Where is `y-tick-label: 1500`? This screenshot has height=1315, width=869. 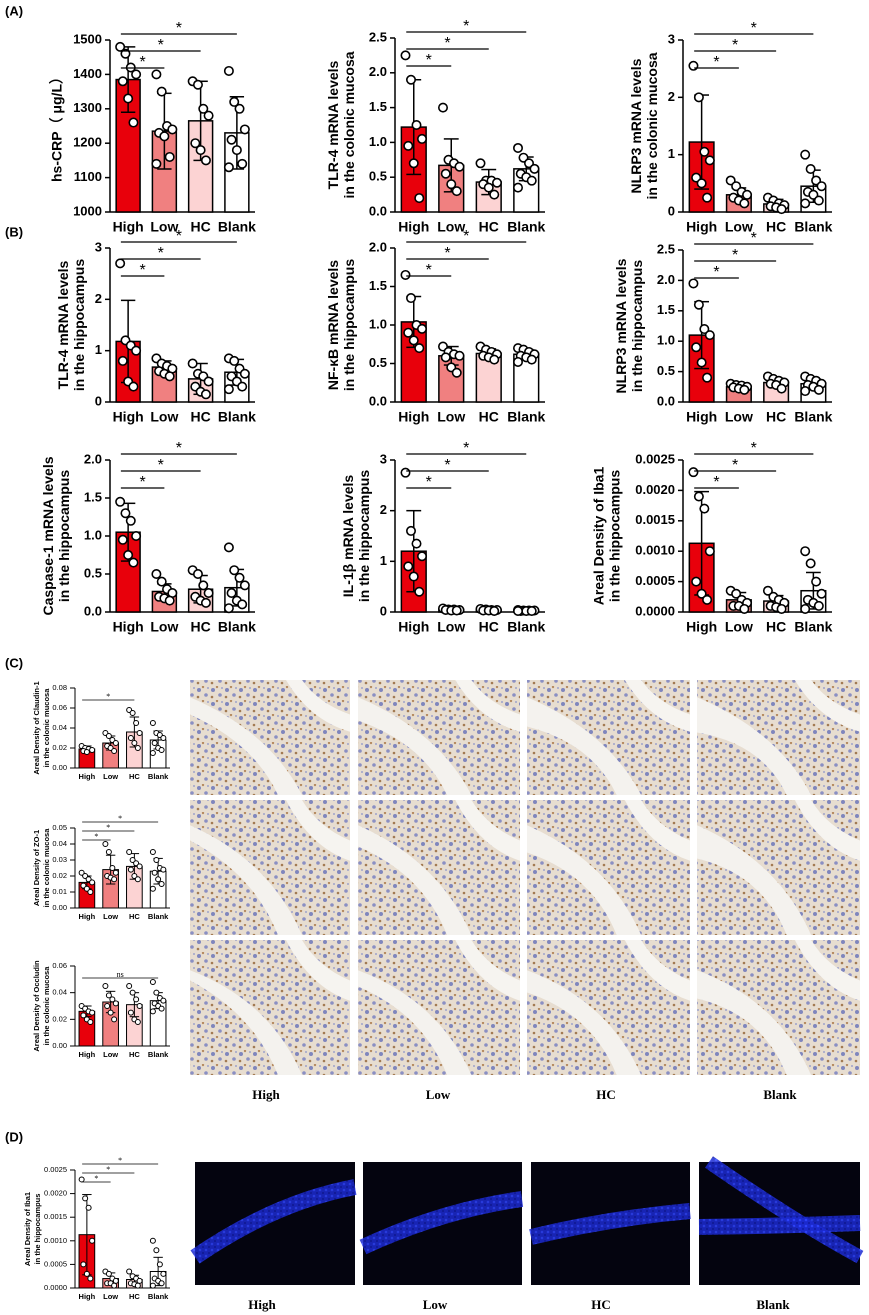
y-tick-label: 1500 is located at coordinates (87, 38).